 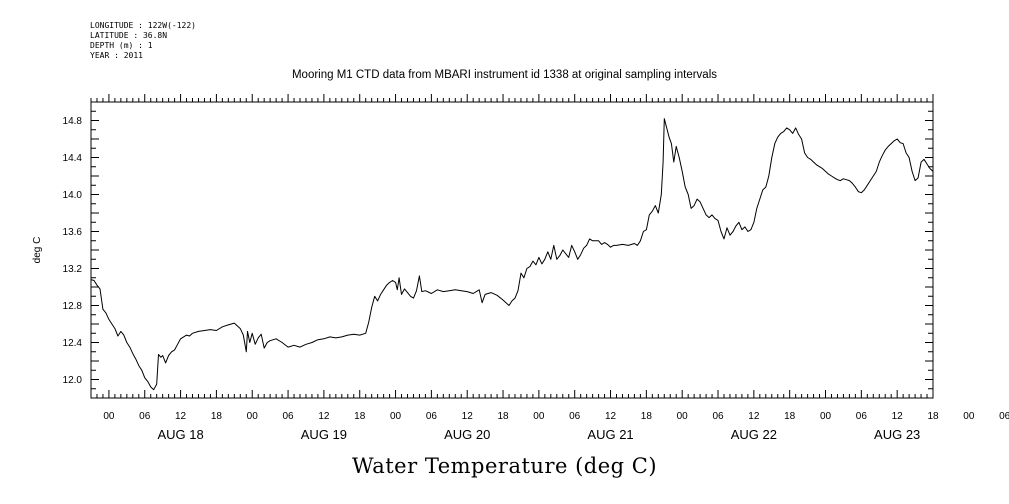 What do you see at coordinates (610, 434) in the screenshot?
I see `x-day-label: AUG 21` at bounding box center [610, 434].